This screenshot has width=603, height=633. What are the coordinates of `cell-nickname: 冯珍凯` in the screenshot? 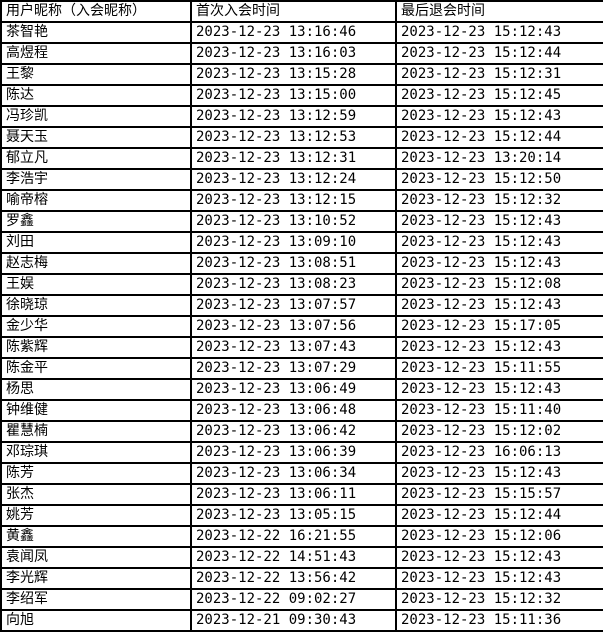 It's located at (96, 116).